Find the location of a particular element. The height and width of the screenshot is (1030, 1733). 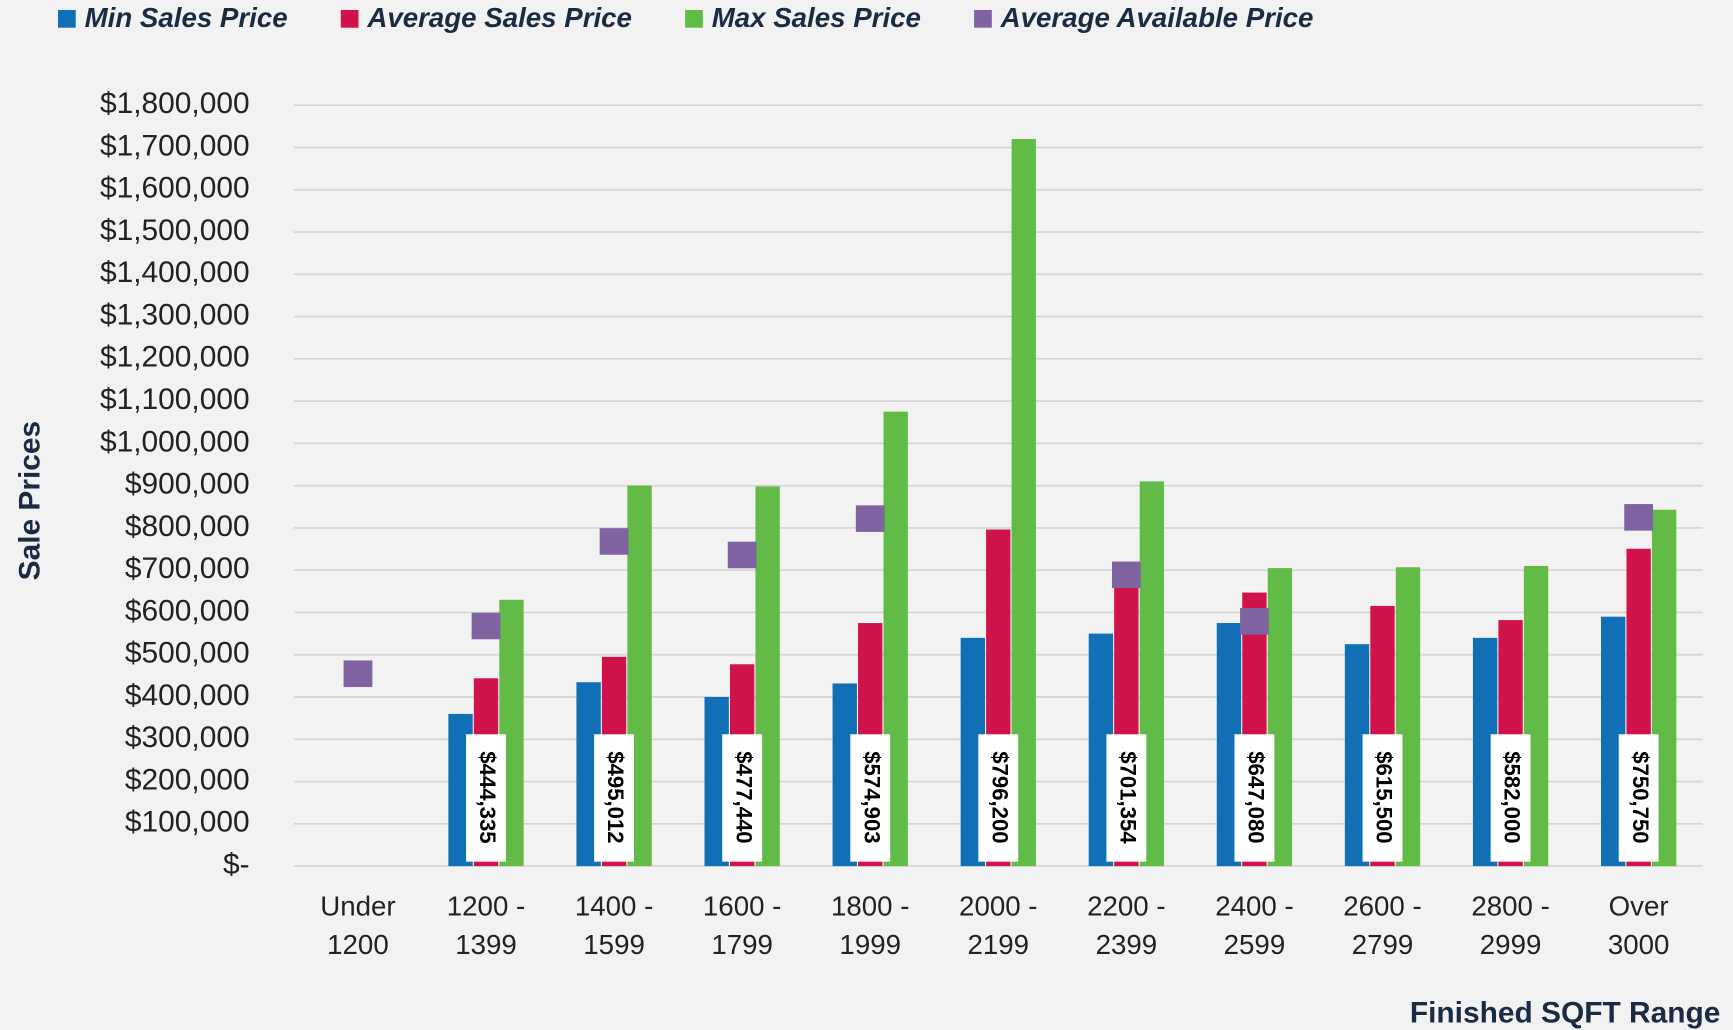

value-label: $750,750 is located at coordinates (1640, 797).